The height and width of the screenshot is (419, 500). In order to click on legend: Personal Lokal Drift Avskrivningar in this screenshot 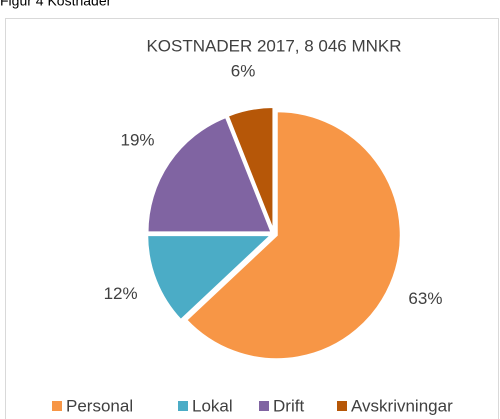, I will do `click(252, 405)`.